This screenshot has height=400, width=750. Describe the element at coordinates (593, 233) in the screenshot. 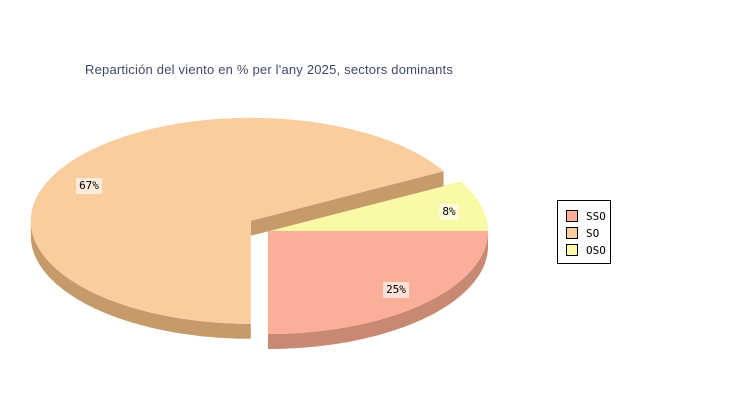

I see `legend-label-SO: SO` at that location.